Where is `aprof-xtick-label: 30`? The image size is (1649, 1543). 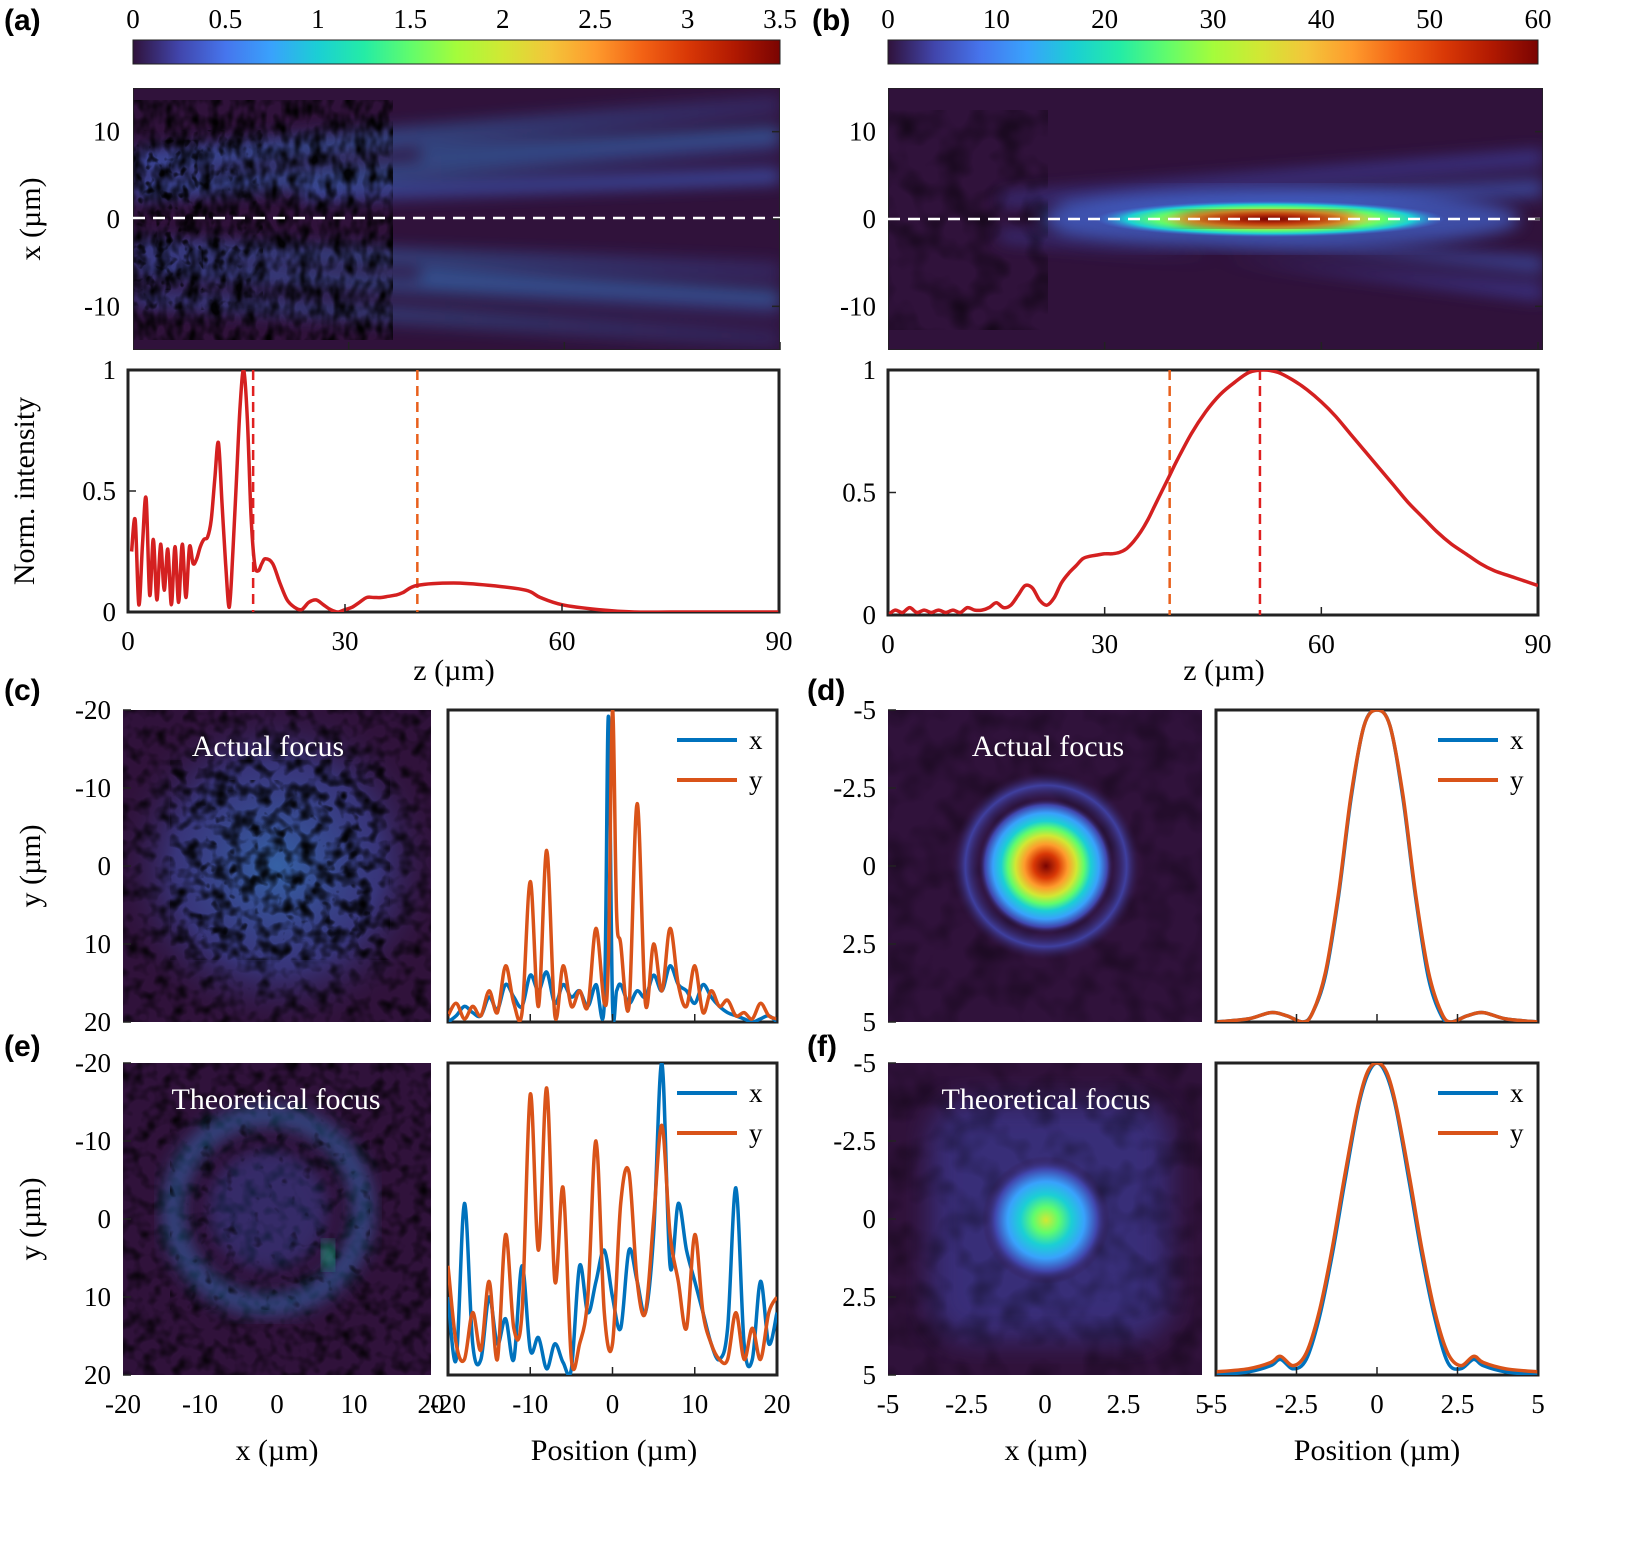
aprof-xtick-label: 30 is located at coordinates (345, 641).